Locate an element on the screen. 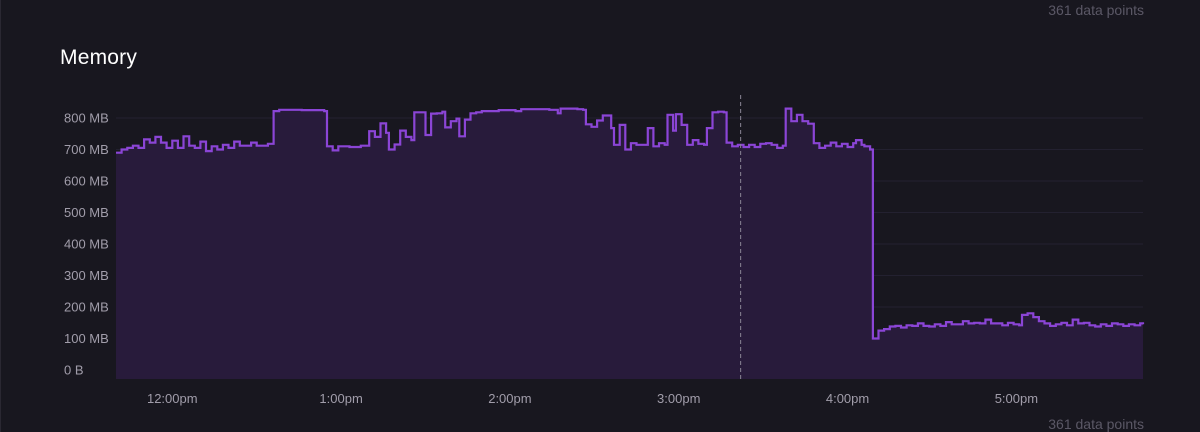 This screenshot has height=432, width=1200. x-tick-label-5: 5:00pm is located at coordinates (1016, 398).